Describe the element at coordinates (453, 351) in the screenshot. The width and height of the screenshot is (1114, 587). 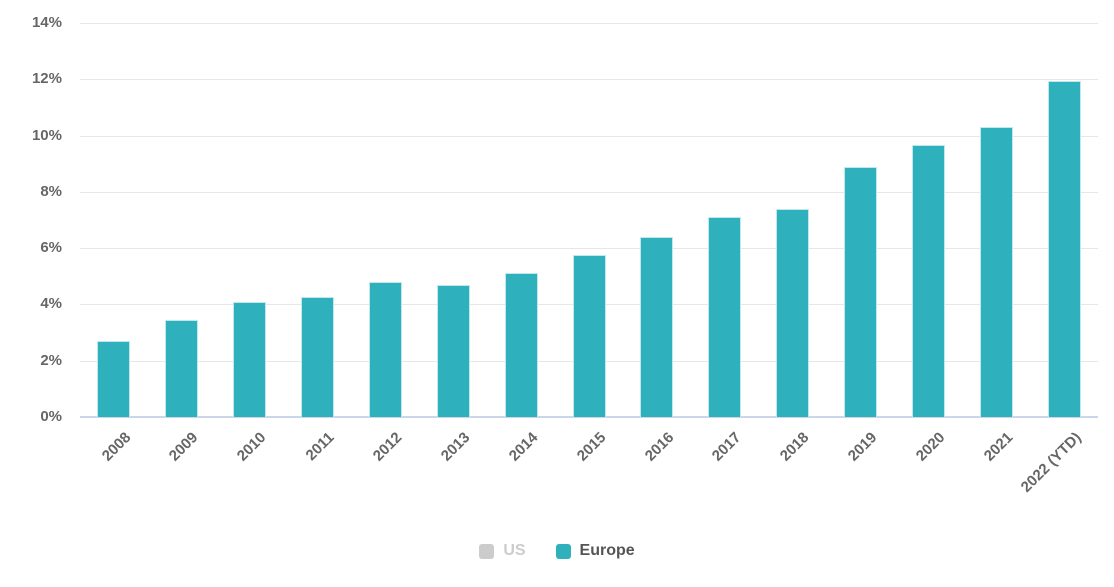
I see `bar-2013` at that location.